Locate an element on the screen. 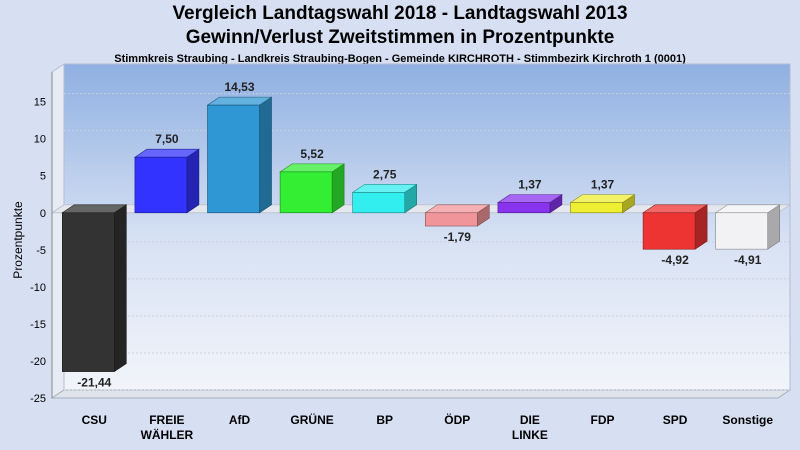  x-category-label: FDP is located at coordinates (603, 420).